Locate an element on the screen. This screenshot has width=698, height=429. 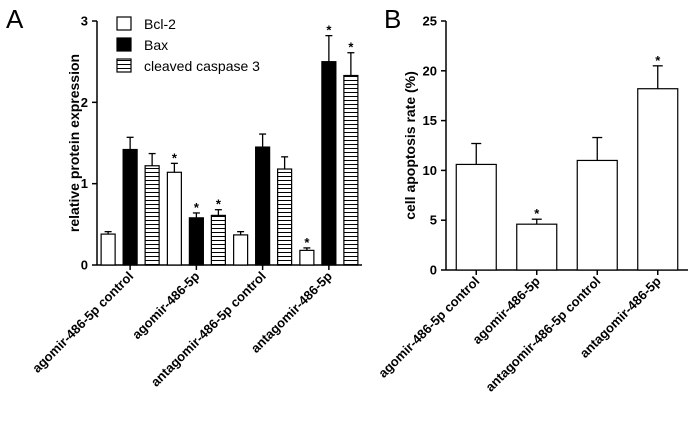
y-tick-label: 5 is located at coordinates (433, 220).